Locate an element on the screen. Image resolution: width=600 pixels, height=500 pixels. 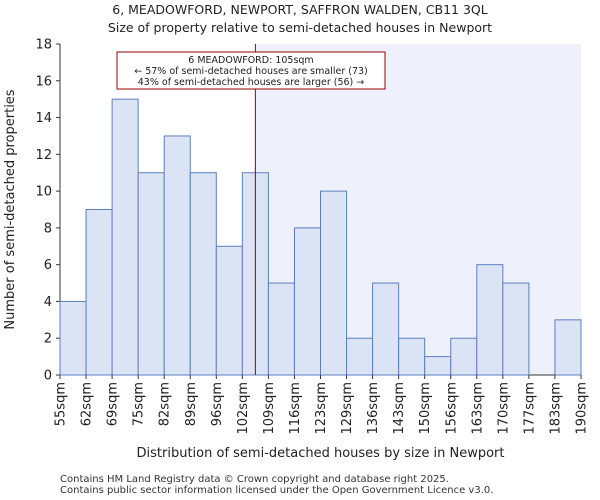
x-tick-label: 55sqm is located at coordinates (61, 404).